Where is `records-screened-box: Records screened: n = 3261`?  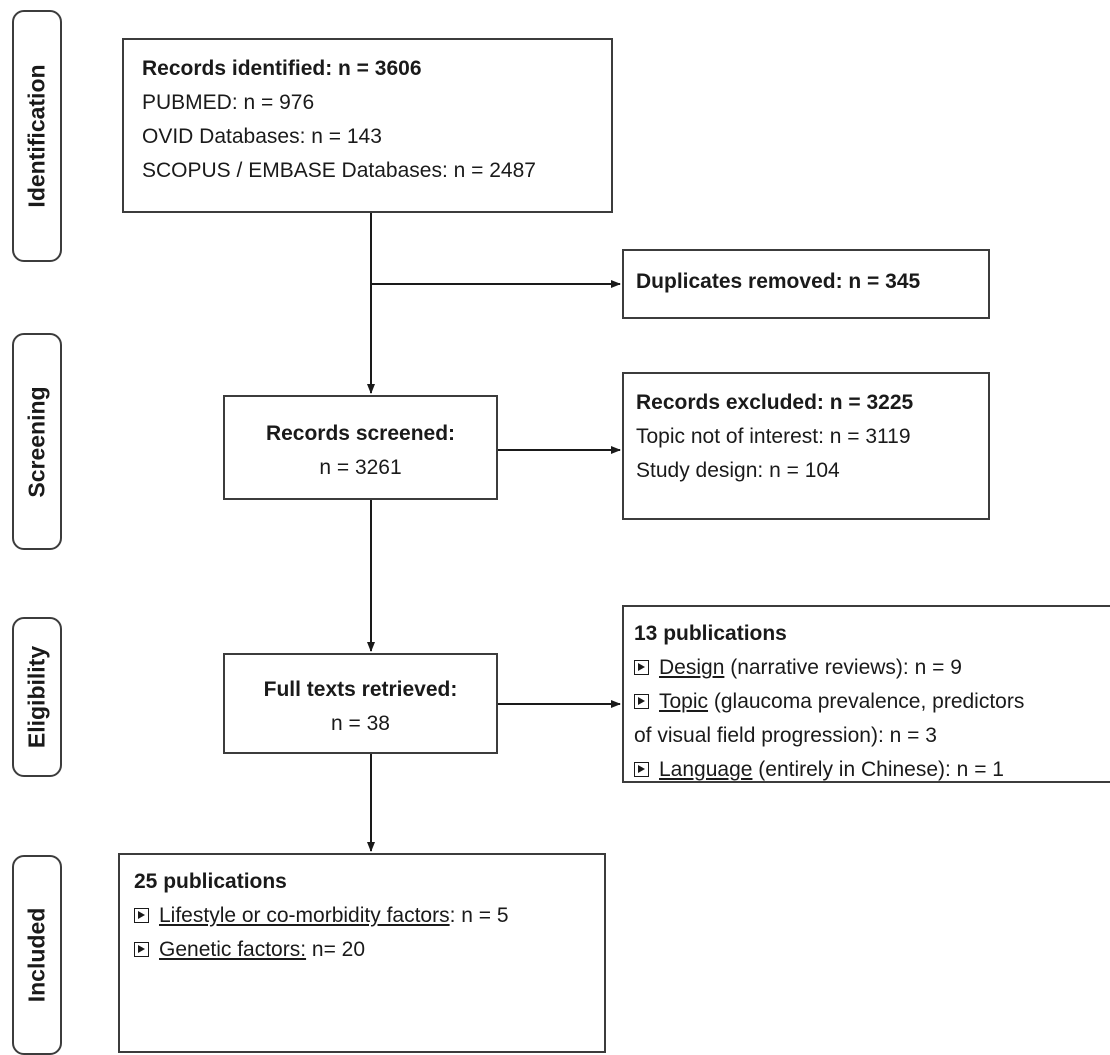 records-screened-box: Records screened: n = 3261 is located at coordinates (360, 447).